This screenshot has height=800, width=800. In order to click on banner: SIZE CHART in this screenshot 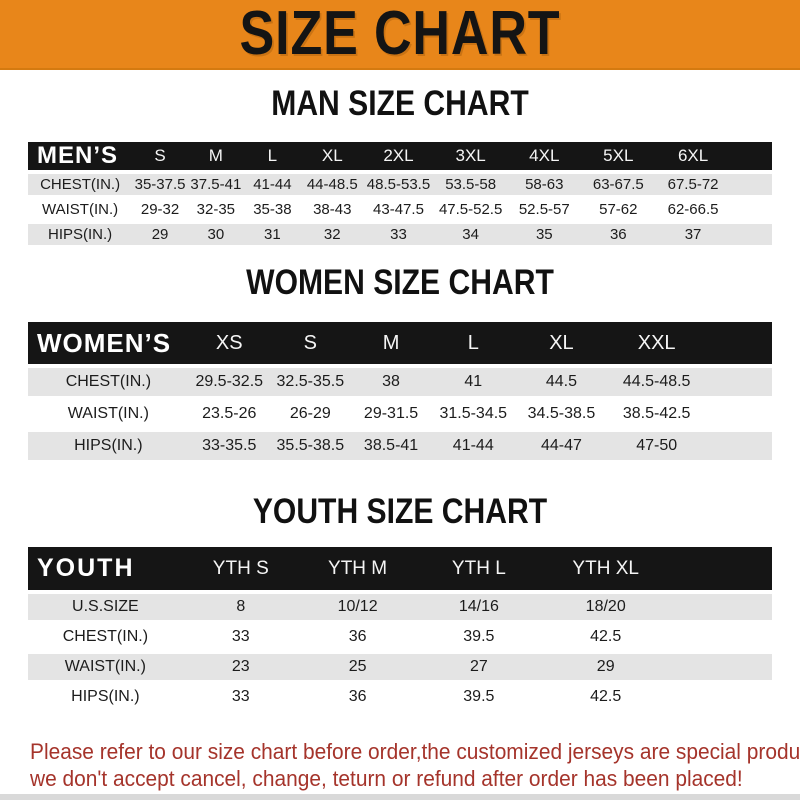, I will do `click(400, 35)`.